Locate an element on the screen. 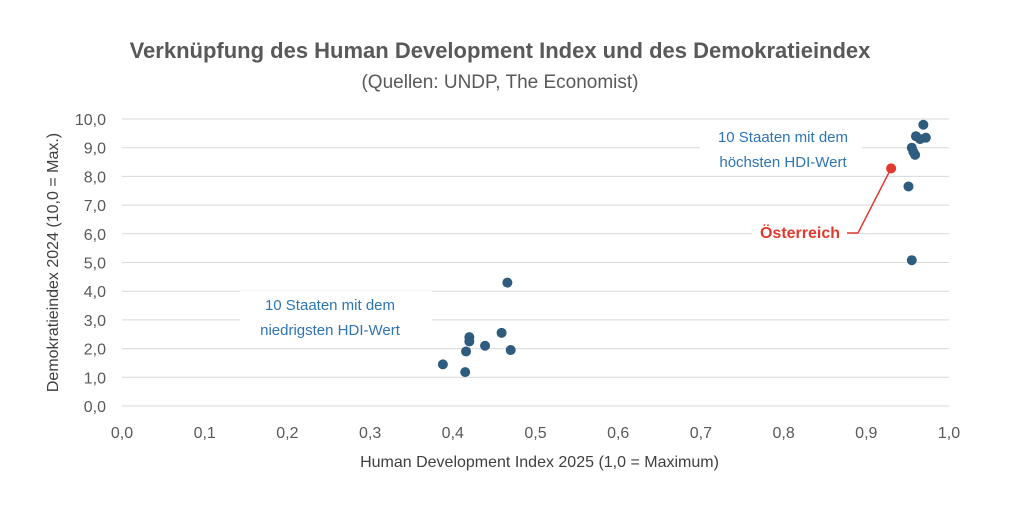  y-tick-label: 2,0 is located at coordinates (95, 350).